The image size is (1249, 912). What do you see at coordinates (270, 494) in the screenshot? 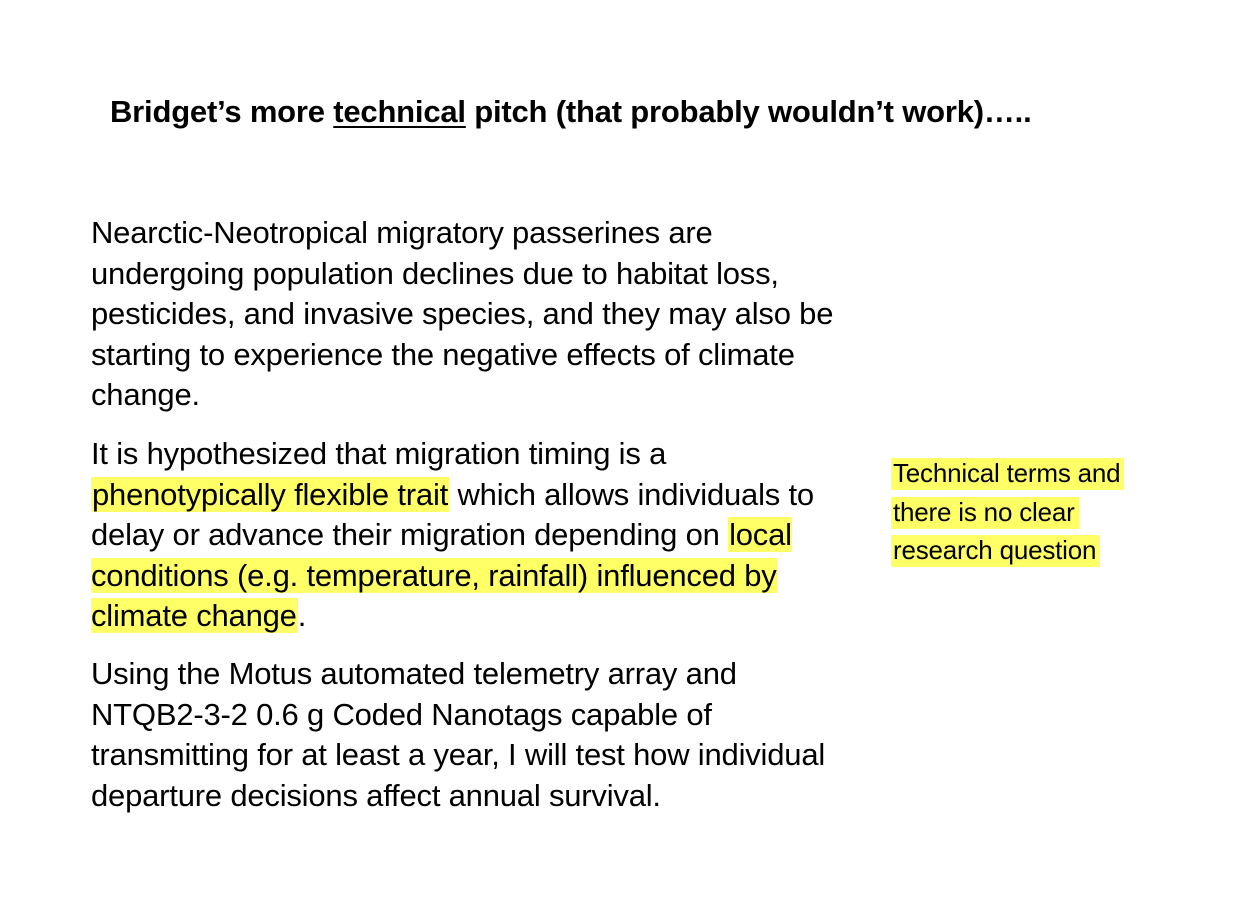
I see `highlight-phenotypic-trait: phenotypically flexible trait` at bounding box center [270, 494].